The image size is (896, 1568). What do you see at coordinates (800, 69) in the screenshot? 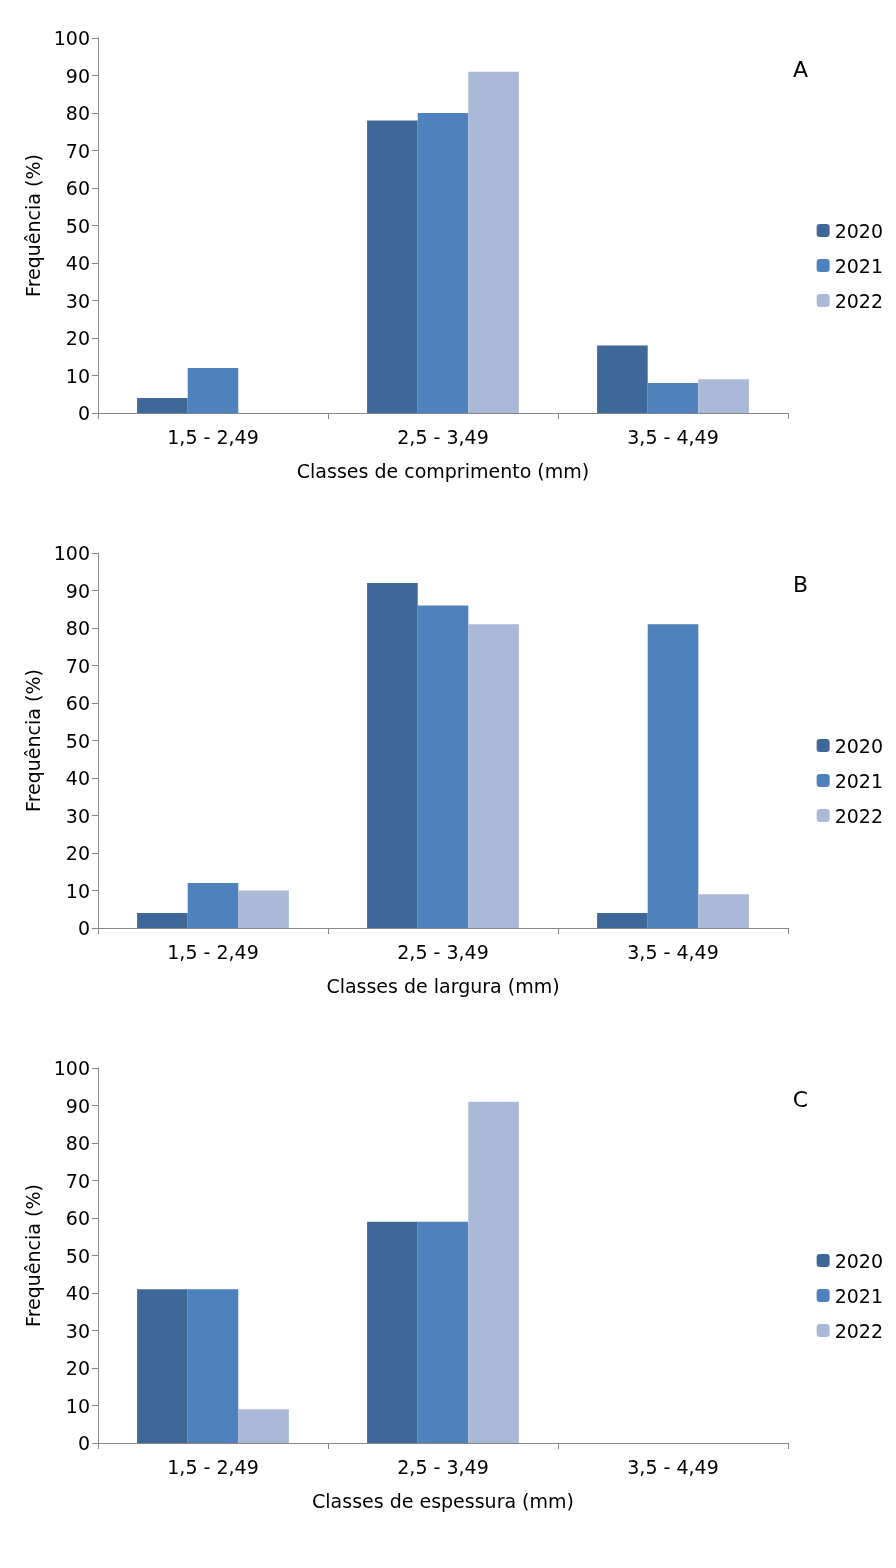
I see `text: A` at bounding box center [800, 69].